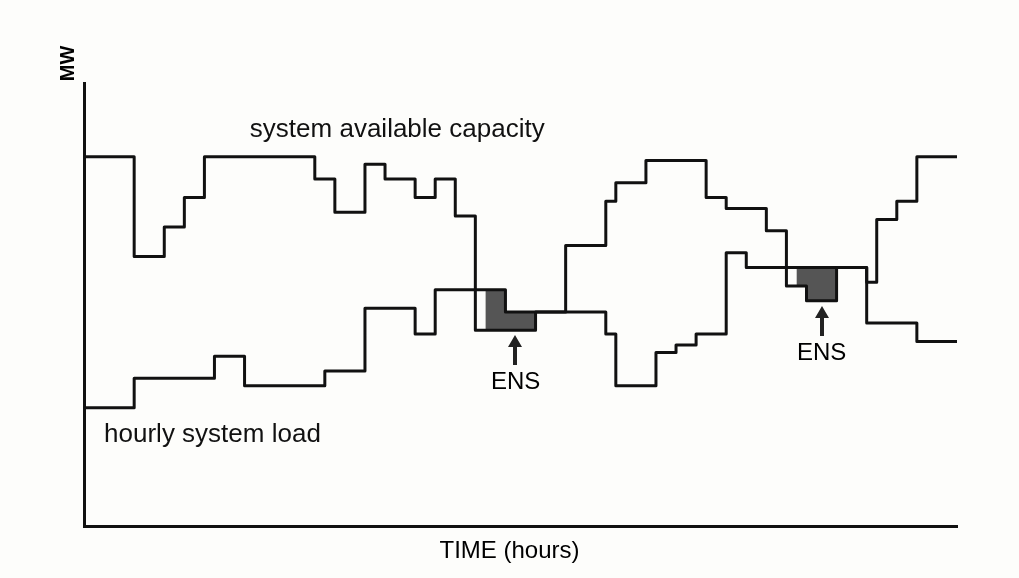 This screenshot has width=1019, height=578. What do you see at coordinates (212, 433) in the screenshot?
I see `series-label: hourly system load` at bounding box center [212, 433].